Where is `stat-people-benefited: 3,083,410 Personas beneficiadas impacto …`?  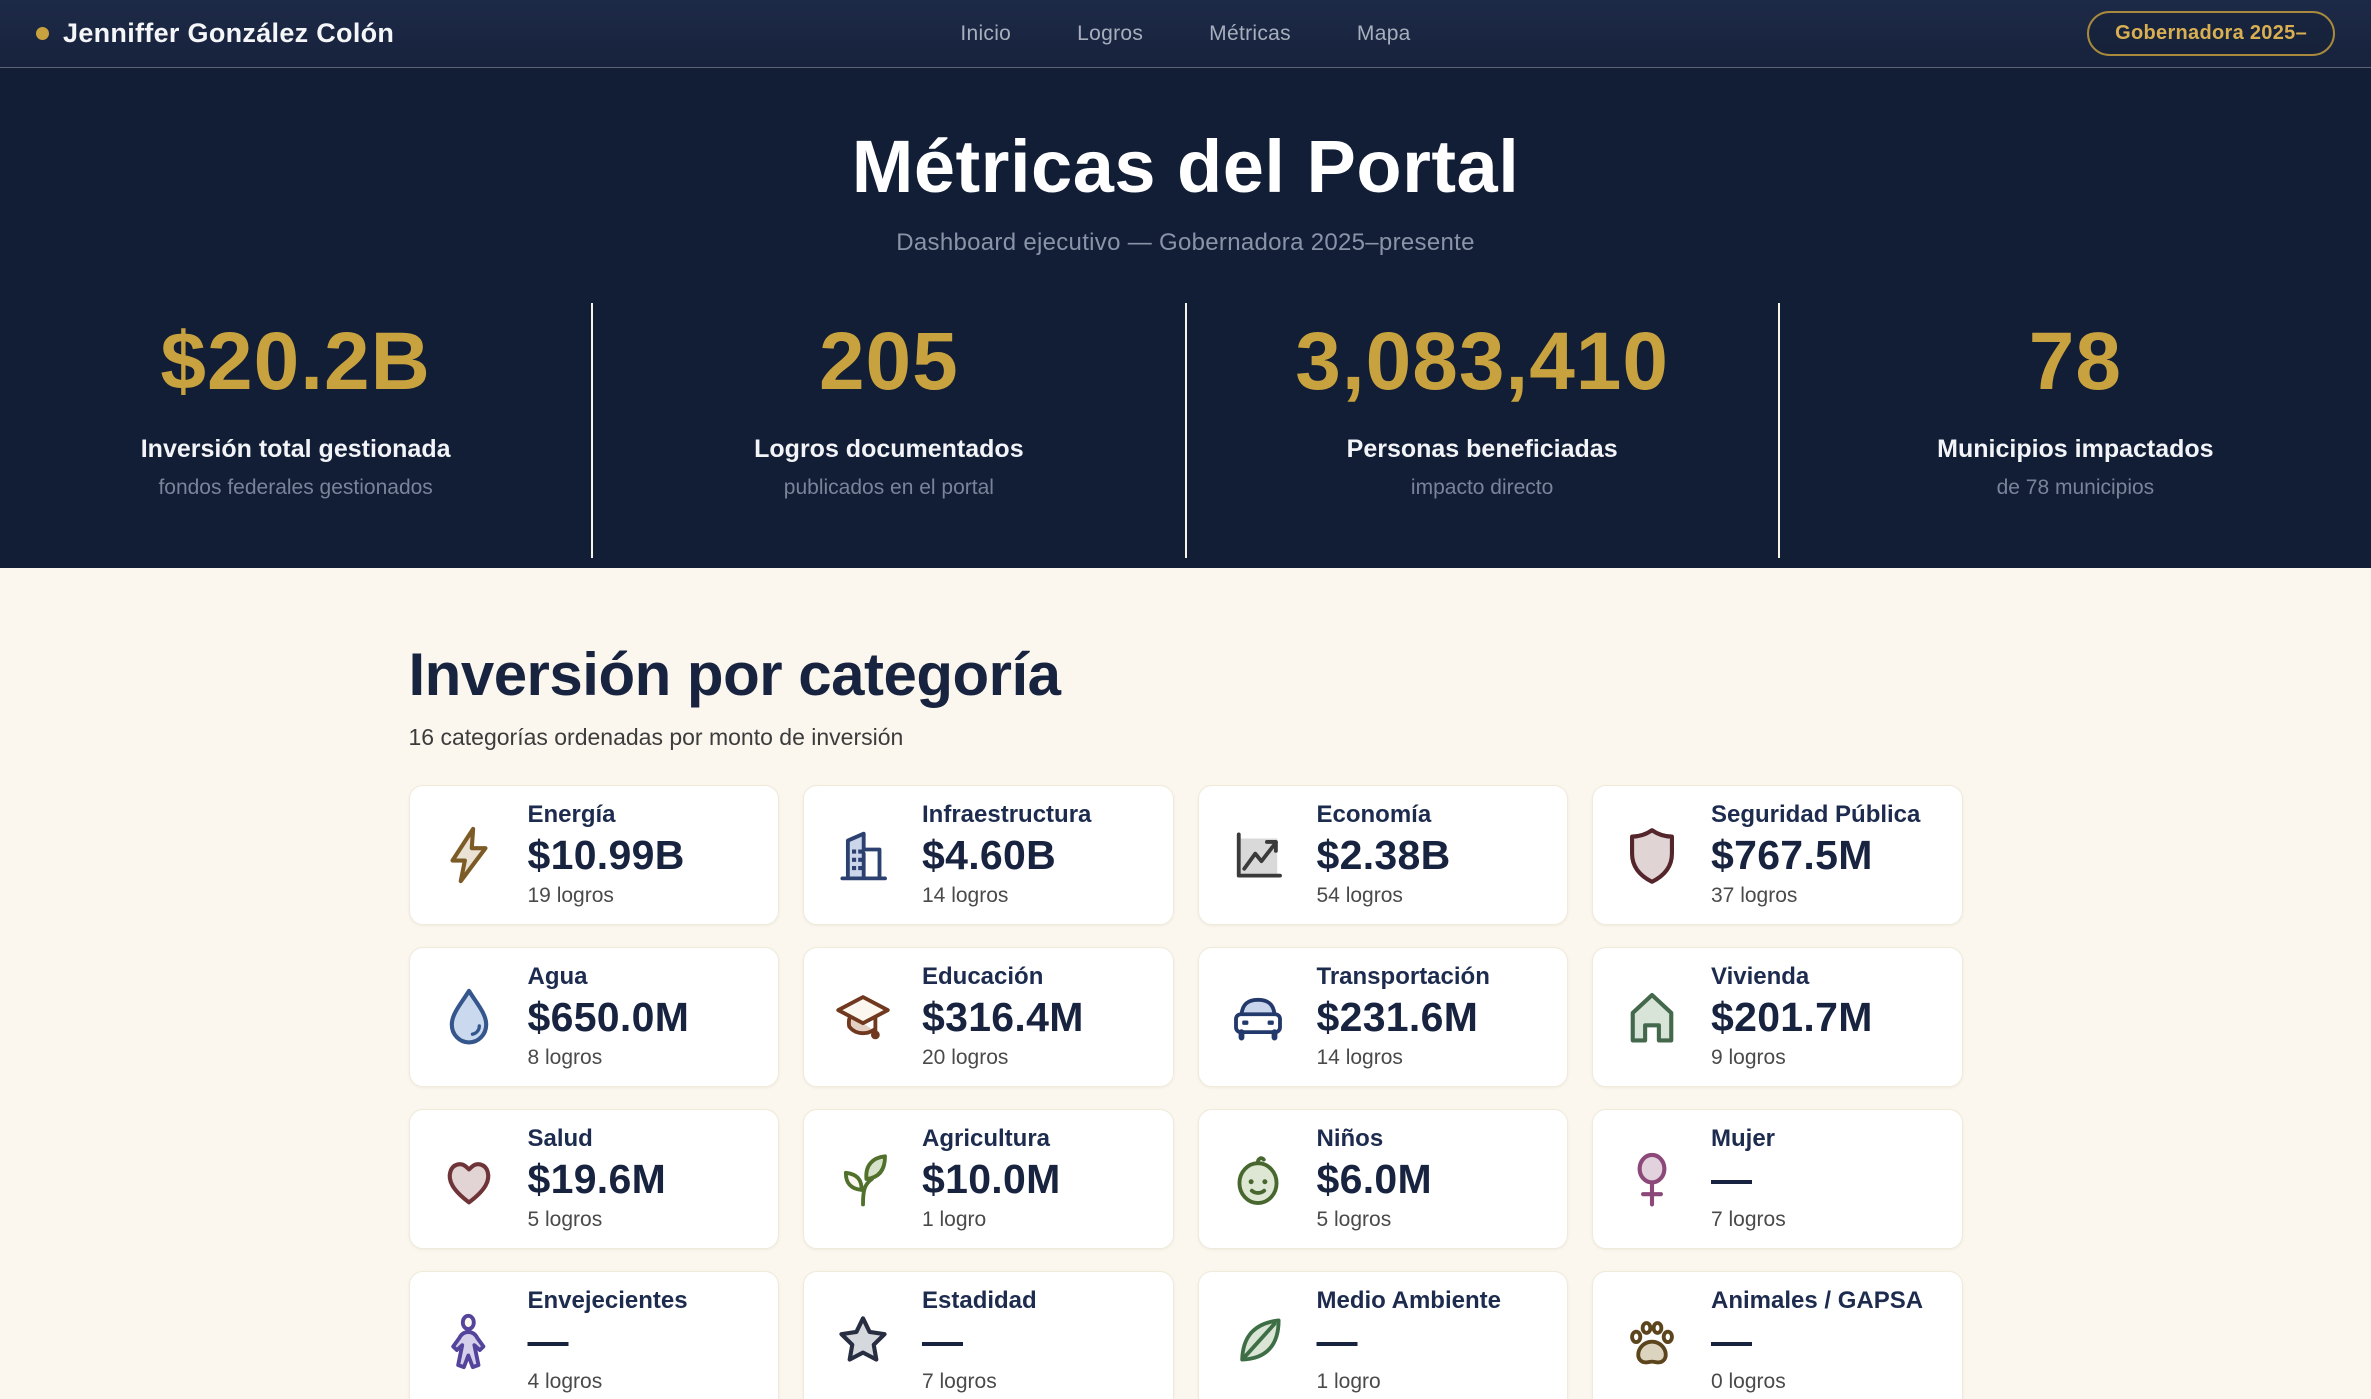
stat-people-benefited: 3,083,410 Personas beneficiadas impacto … is located at coordinates (1481, 430).